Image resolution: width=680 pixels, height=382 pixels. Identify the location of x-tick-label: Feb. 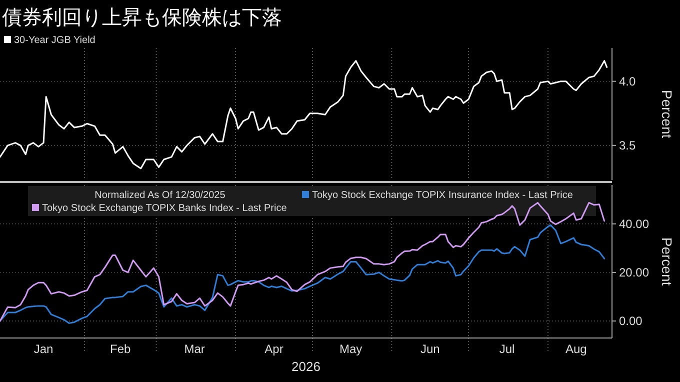
(121, 349).